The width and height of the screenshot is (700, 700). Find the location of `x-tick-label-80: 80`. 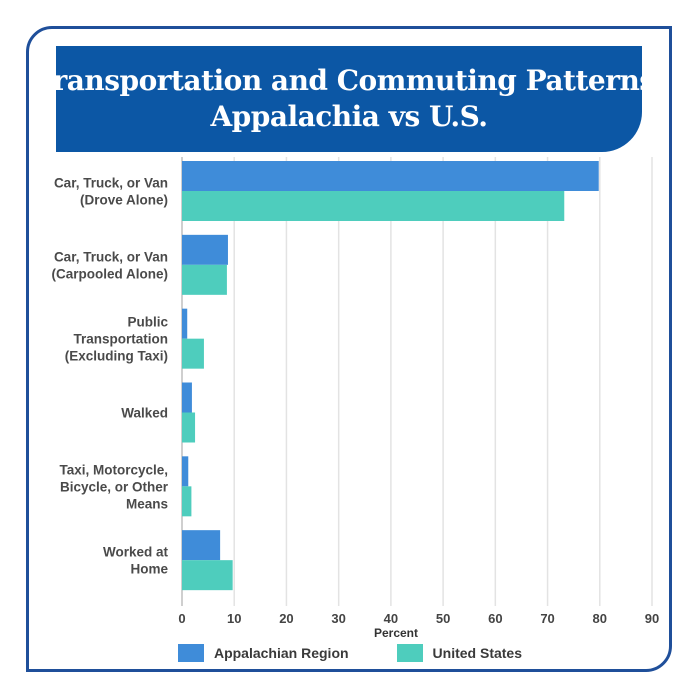

x-tick-label-80: 80 is located at coordinates (600, 618).